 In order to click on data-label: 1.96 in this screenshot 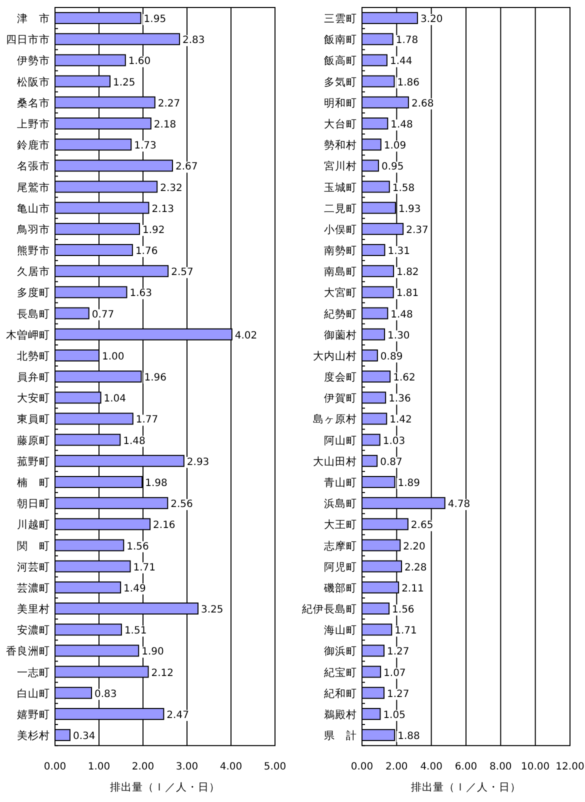, I will do `click(155, 378)`.